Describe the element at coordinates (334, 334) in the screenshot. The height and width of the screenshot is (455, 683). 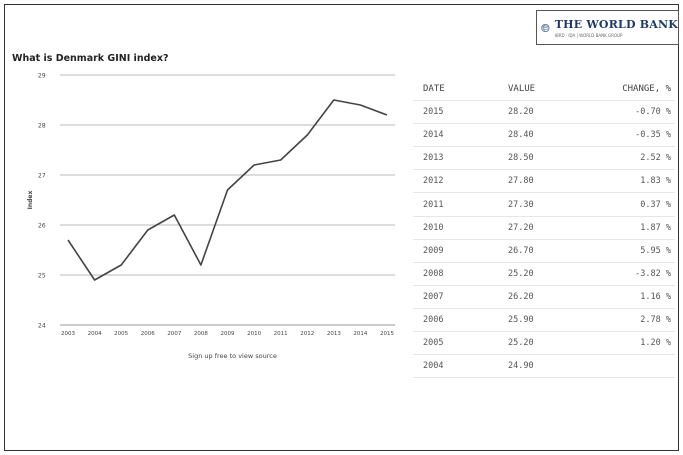
I see `x-tick-label: 2013` at that location.